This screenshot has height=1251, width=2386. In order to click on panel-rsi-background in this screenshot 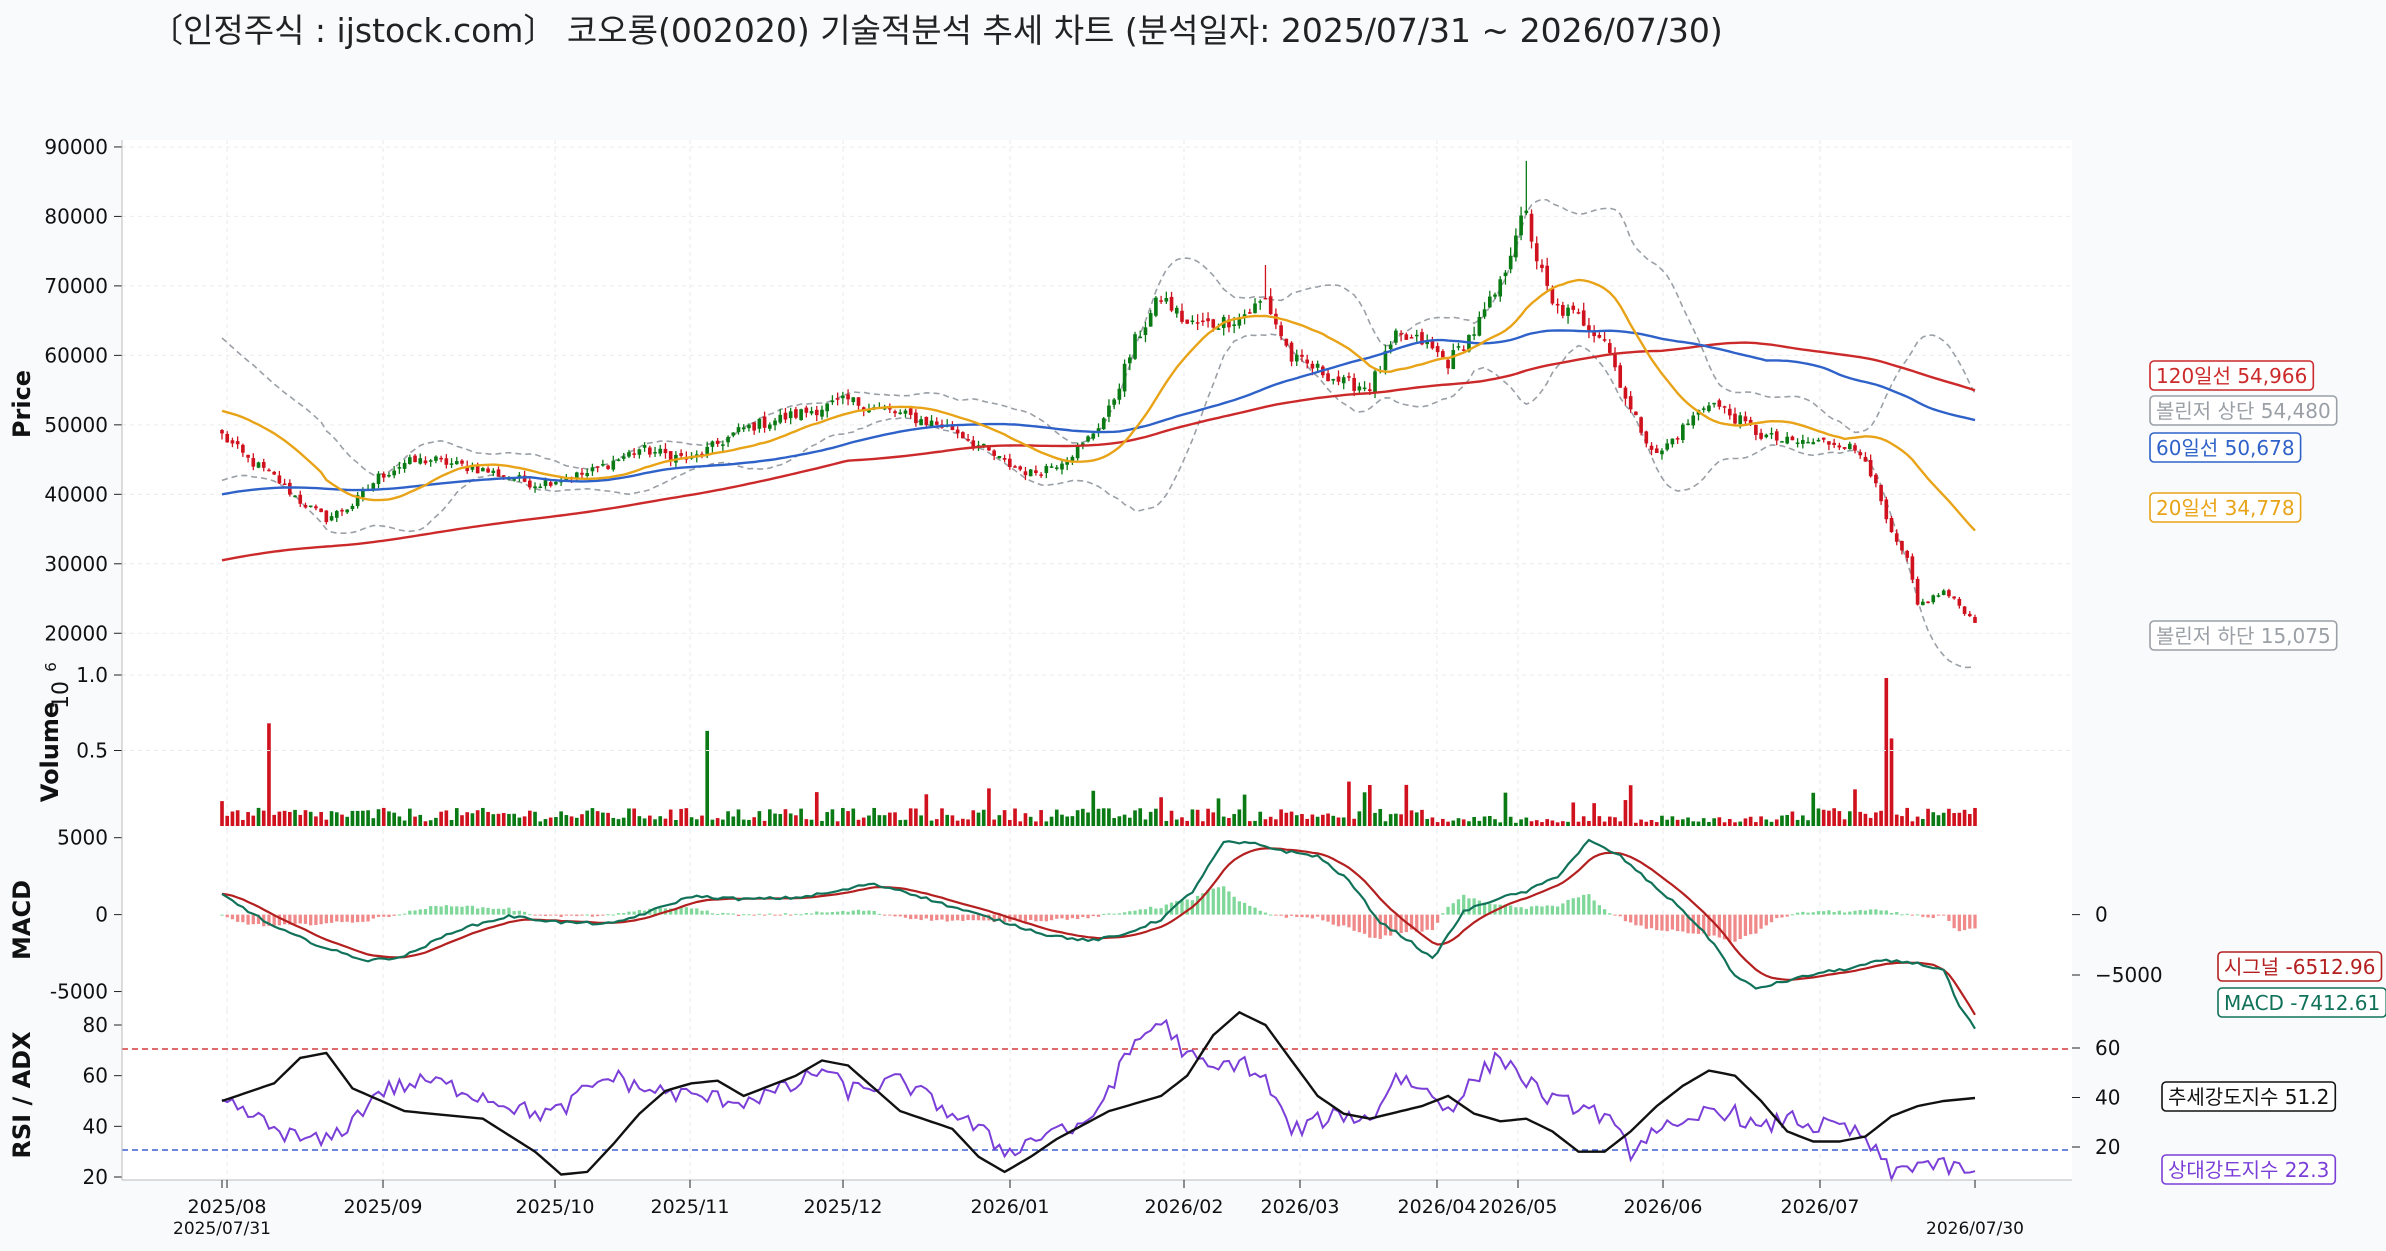, I will do `click(1097, 1095)`.